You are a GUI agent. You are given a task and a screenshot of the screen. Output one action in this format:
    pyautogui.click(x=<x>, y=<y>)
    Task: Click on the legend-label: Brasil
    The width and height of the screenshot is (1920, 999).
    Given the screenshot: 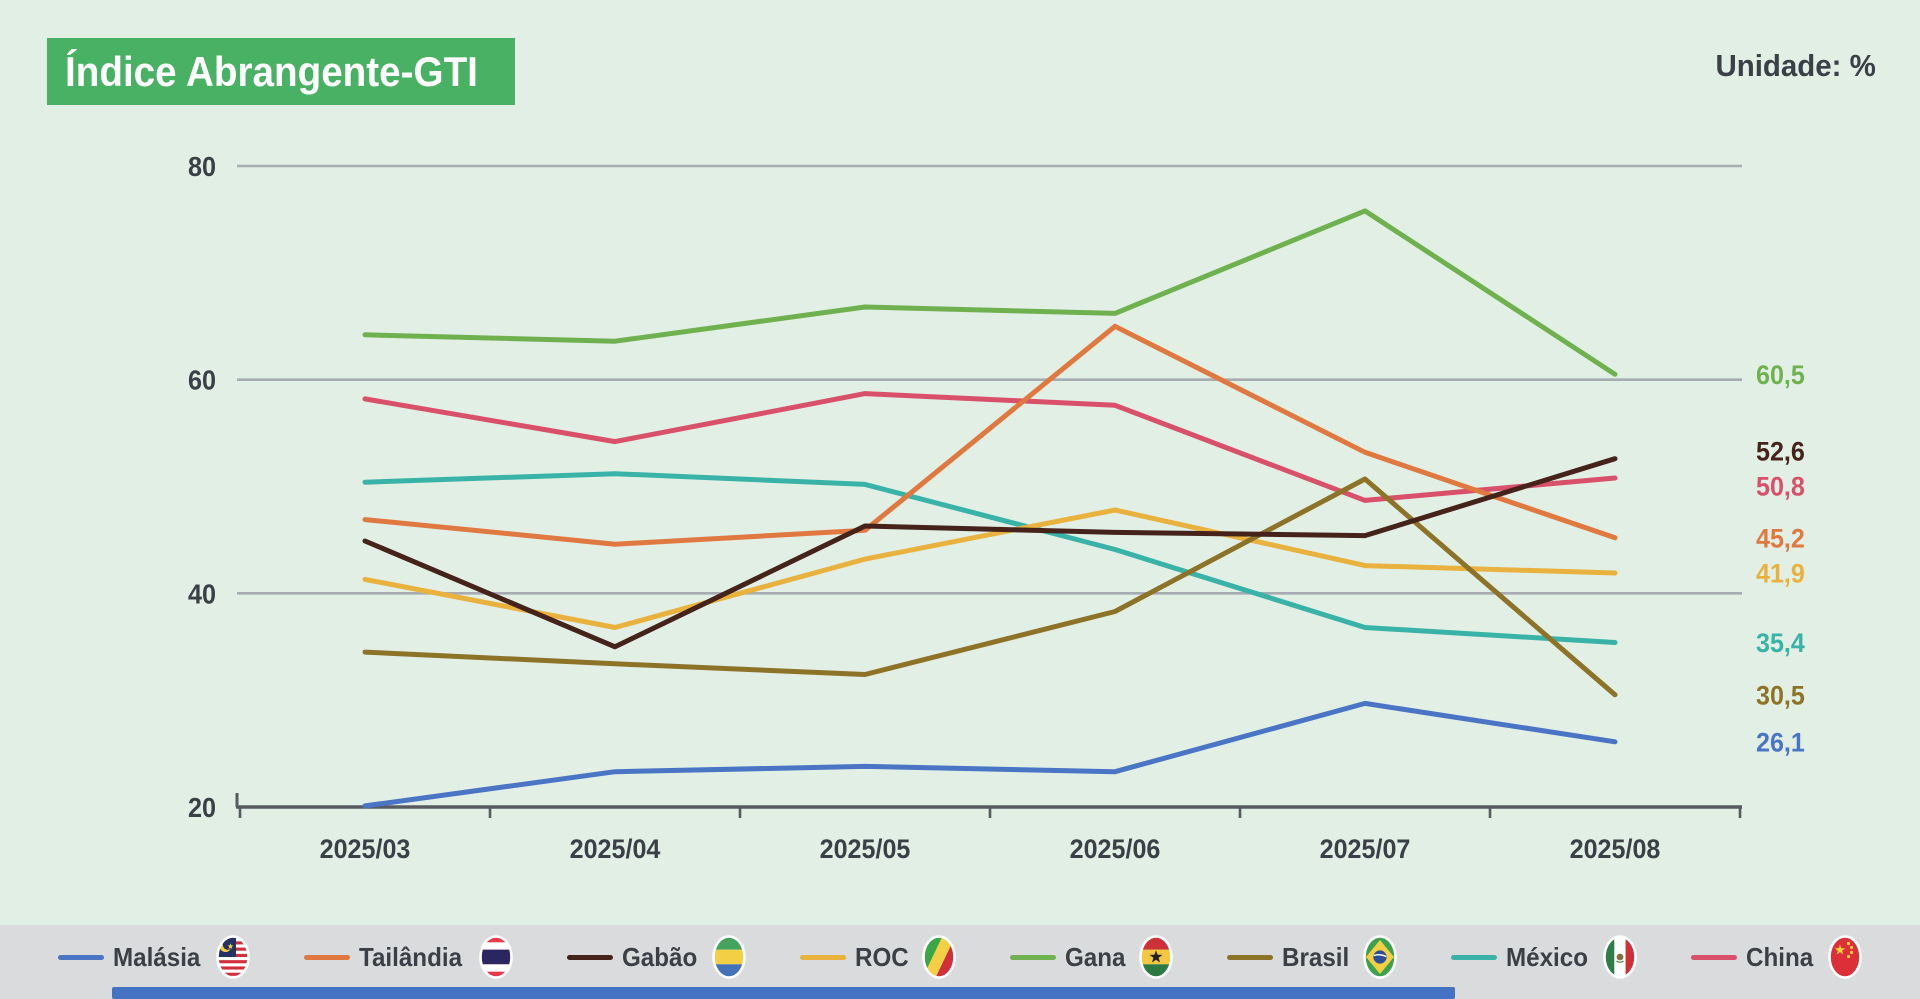 What is the action you would take?
    pyautogui.click(x=1315, y=956)
    